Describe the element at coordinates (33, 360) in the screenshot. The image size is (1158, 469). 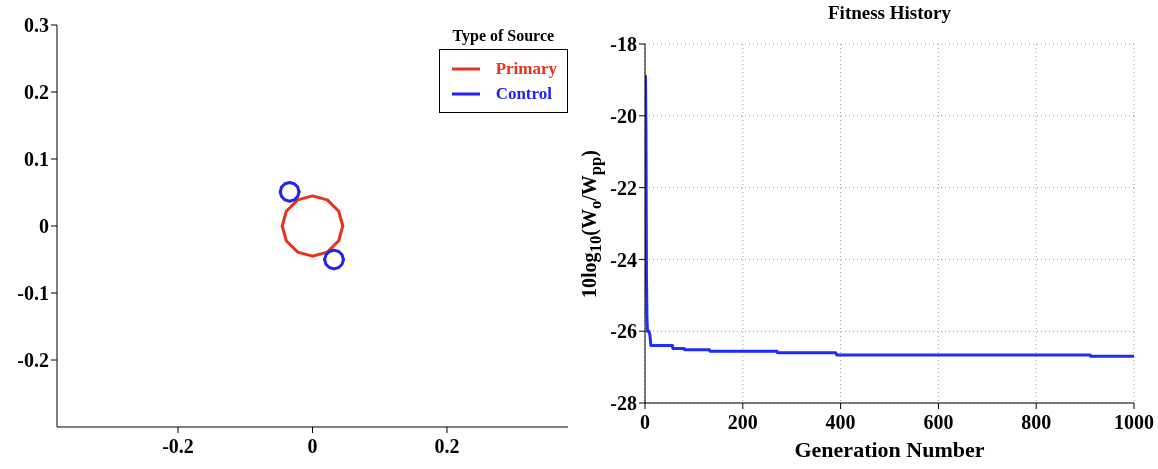
I see `y-tick-label: -0.2` at that location.